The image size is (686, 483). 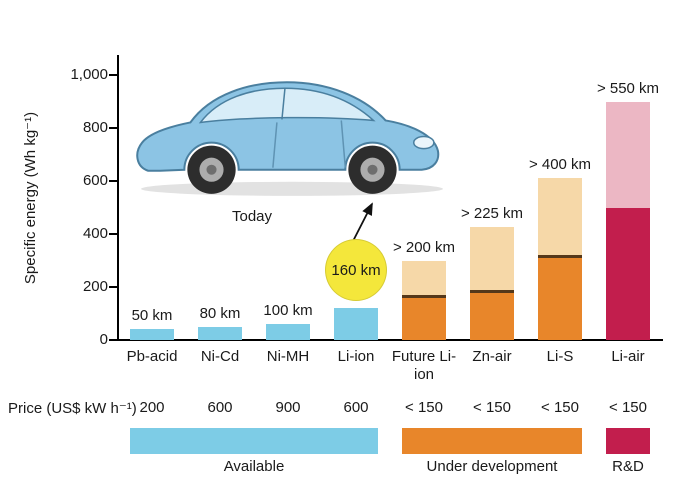 What do you see at coordinates (220, 313) in the screenshot?
I see `bar-range-label: 80 km` at bounding box center [220, 313].